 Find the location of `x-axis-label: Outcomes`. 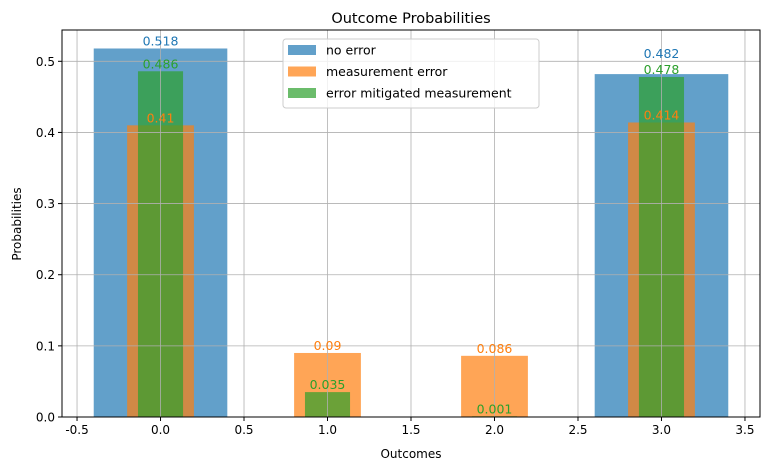

x-axis-label: Outcomes is located at coordinates (410, 454).